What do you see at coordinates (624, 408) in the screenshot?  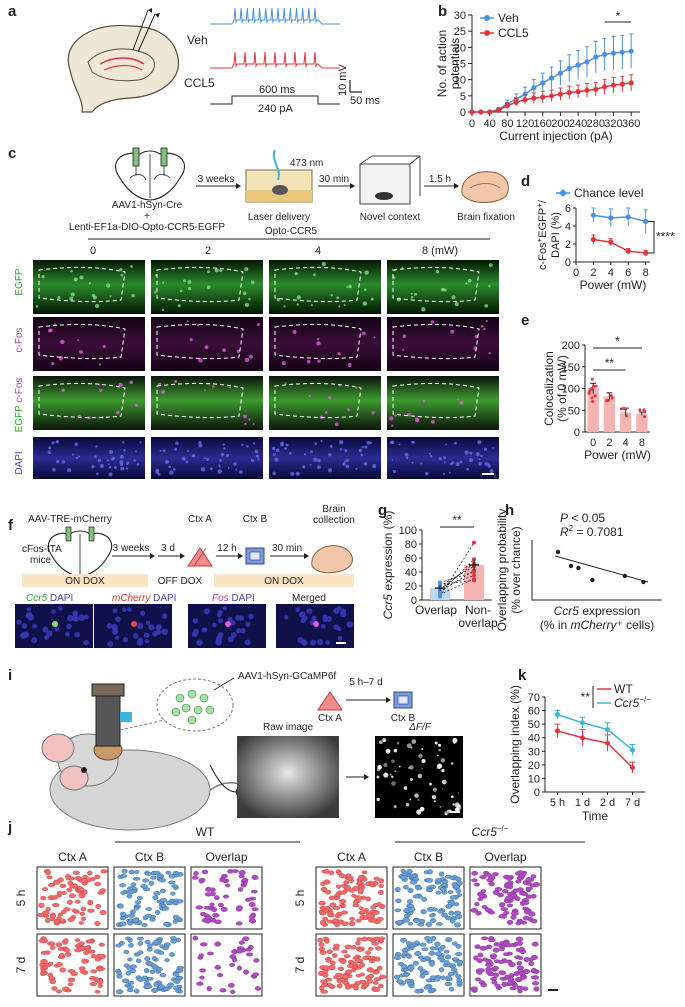 I see `e-point` at bounding box center [624, 408].